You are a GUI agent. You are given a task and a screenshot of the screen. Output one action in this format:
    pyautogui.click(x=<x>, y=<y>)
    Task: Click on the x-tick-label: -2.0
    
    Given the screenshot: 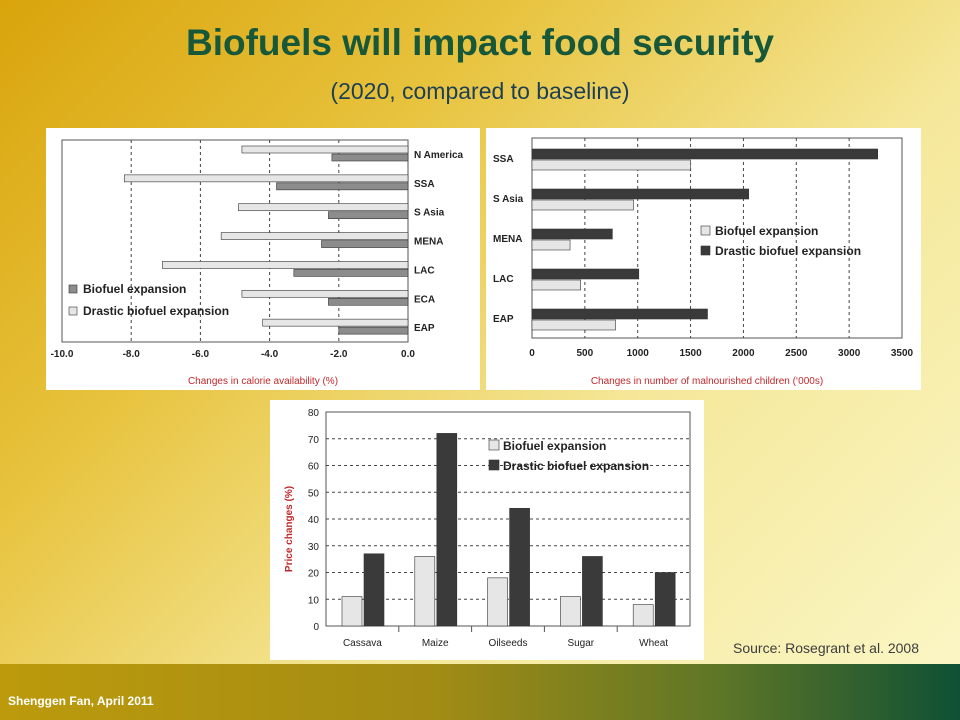 What is the action you would take?
    pyautogui.click(x=339, y=354)
    